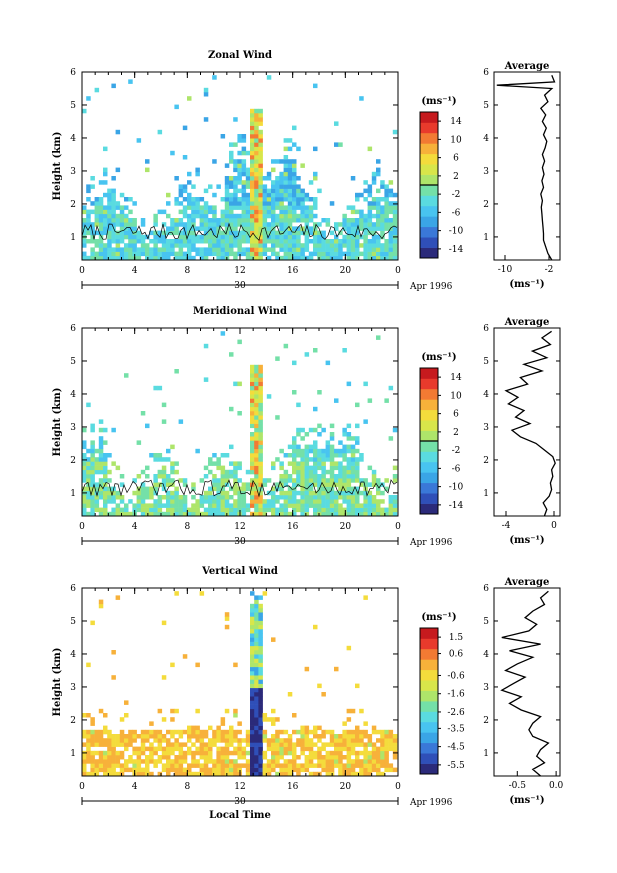 The image size is (617, 873). What do you see at coordinates (73, 589) in the screenshot?
I see `y-tick-label: 6` at bounding box center [73, 589].